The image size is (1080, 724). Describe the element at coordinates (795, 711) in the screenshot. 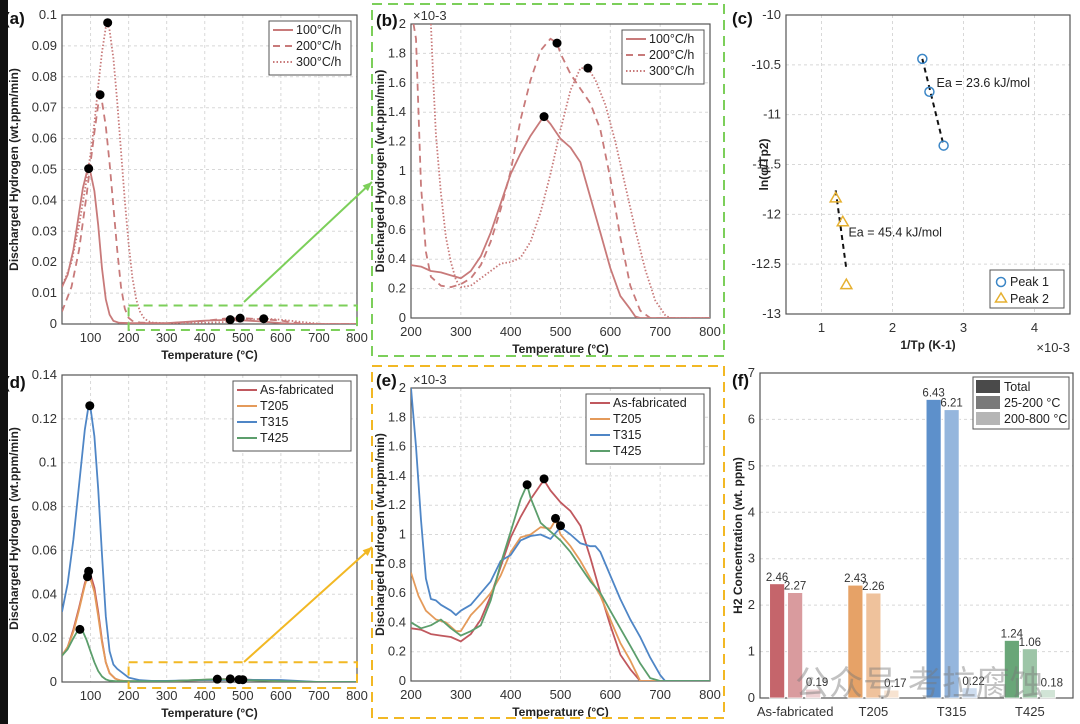

I see `x-tick-label: As-fabricated` at that location.